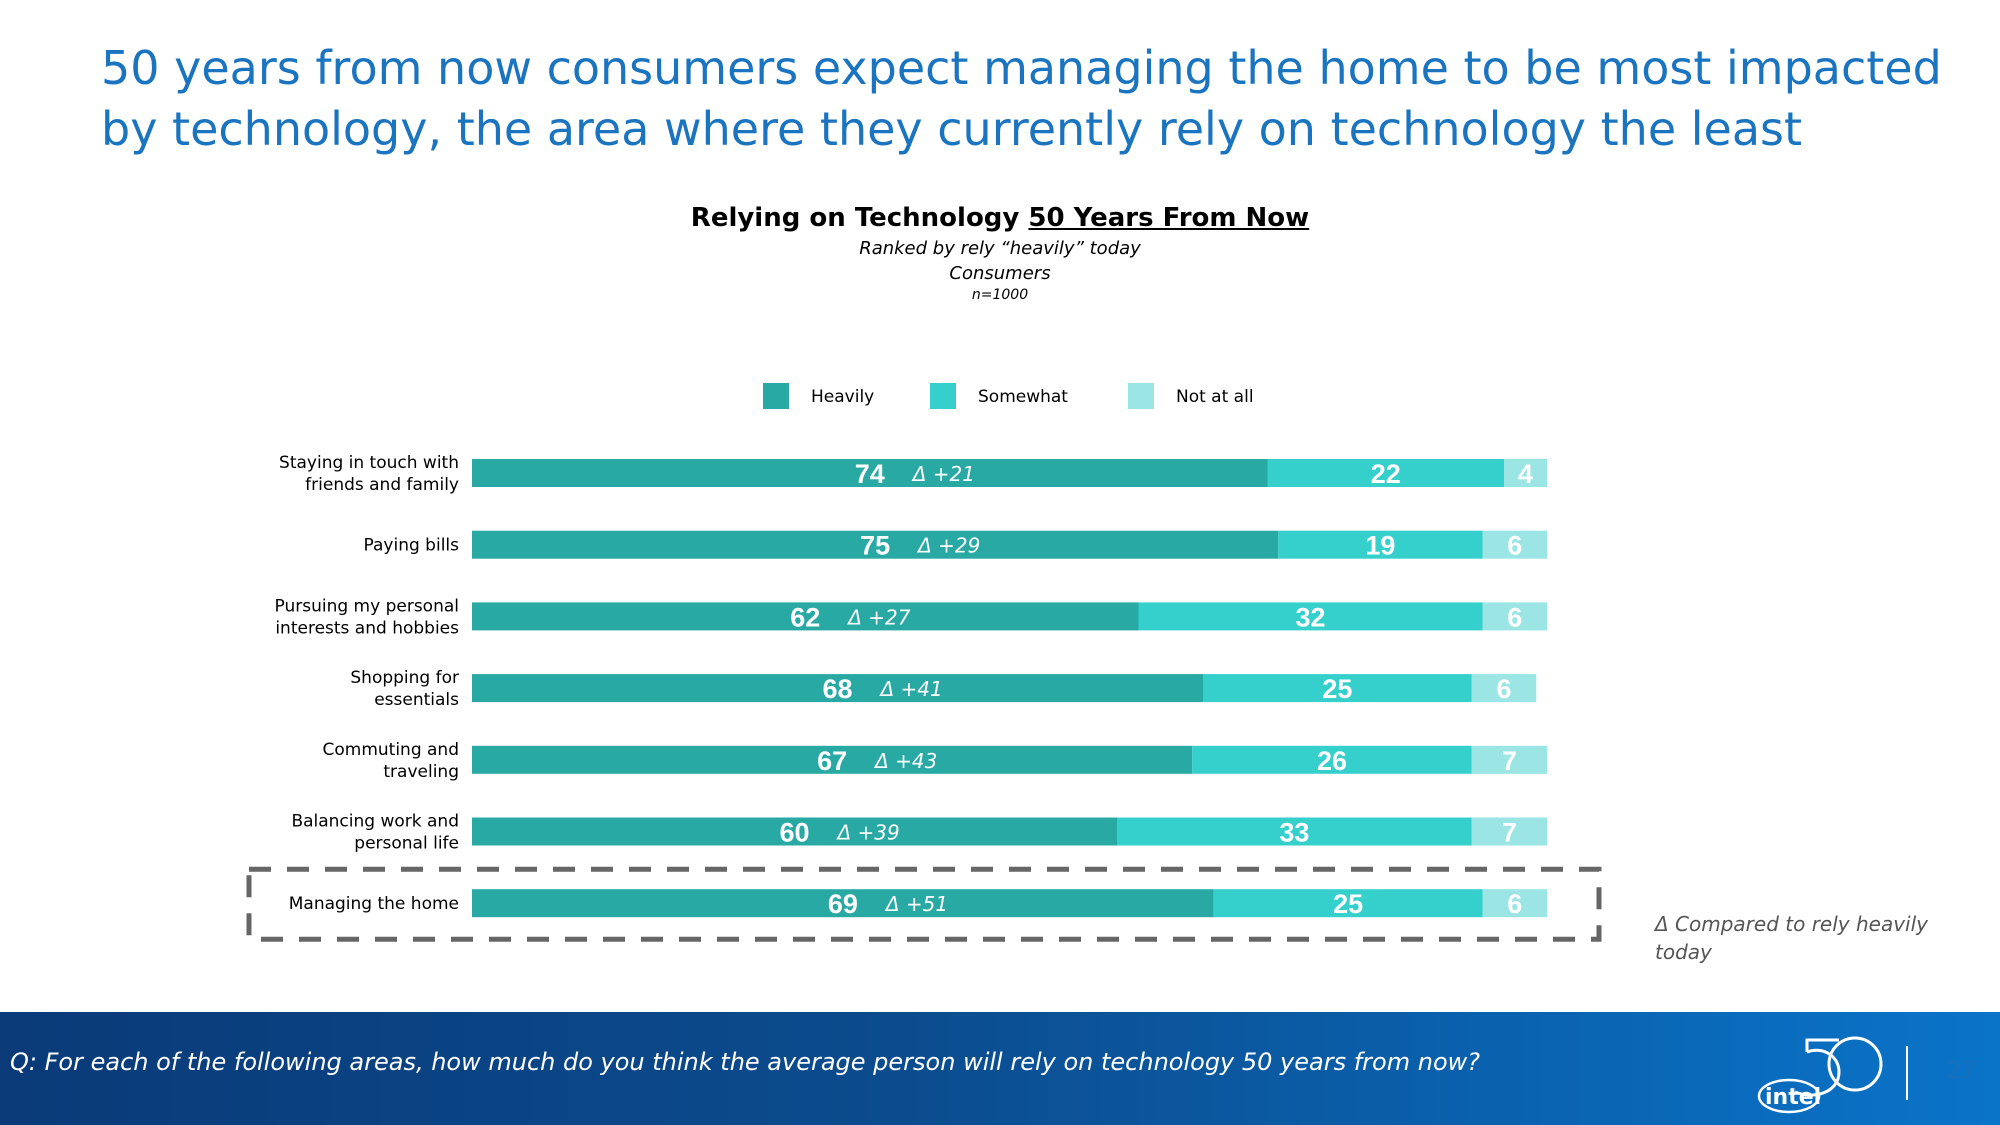 The height and width of the screenshot is (1125, 2000). I want to click on chart-audience: Consumers, so click(1000, 273).